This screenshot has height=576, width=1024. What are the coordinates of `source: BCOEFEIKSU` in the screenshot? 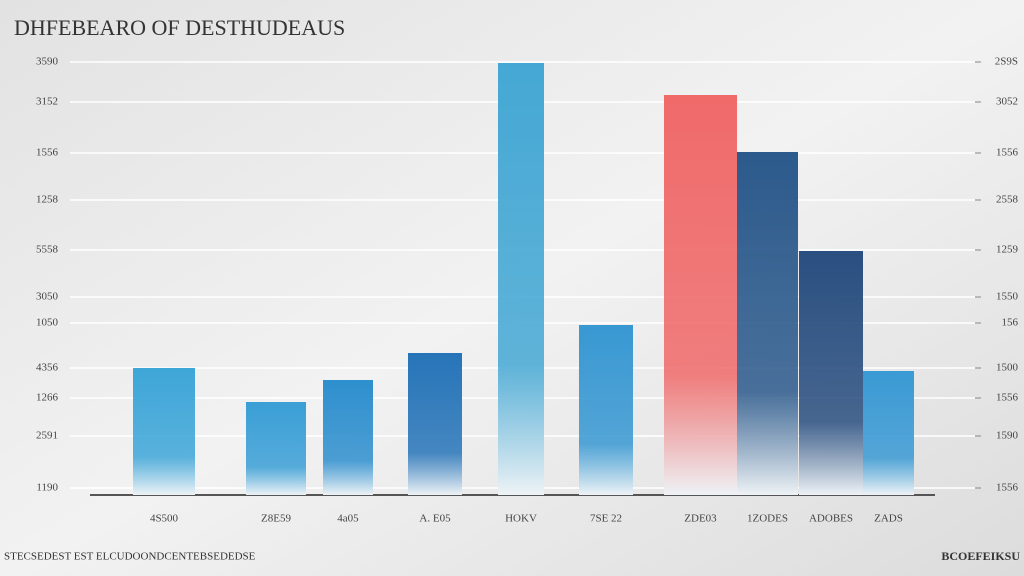 It's located at (980, 556).